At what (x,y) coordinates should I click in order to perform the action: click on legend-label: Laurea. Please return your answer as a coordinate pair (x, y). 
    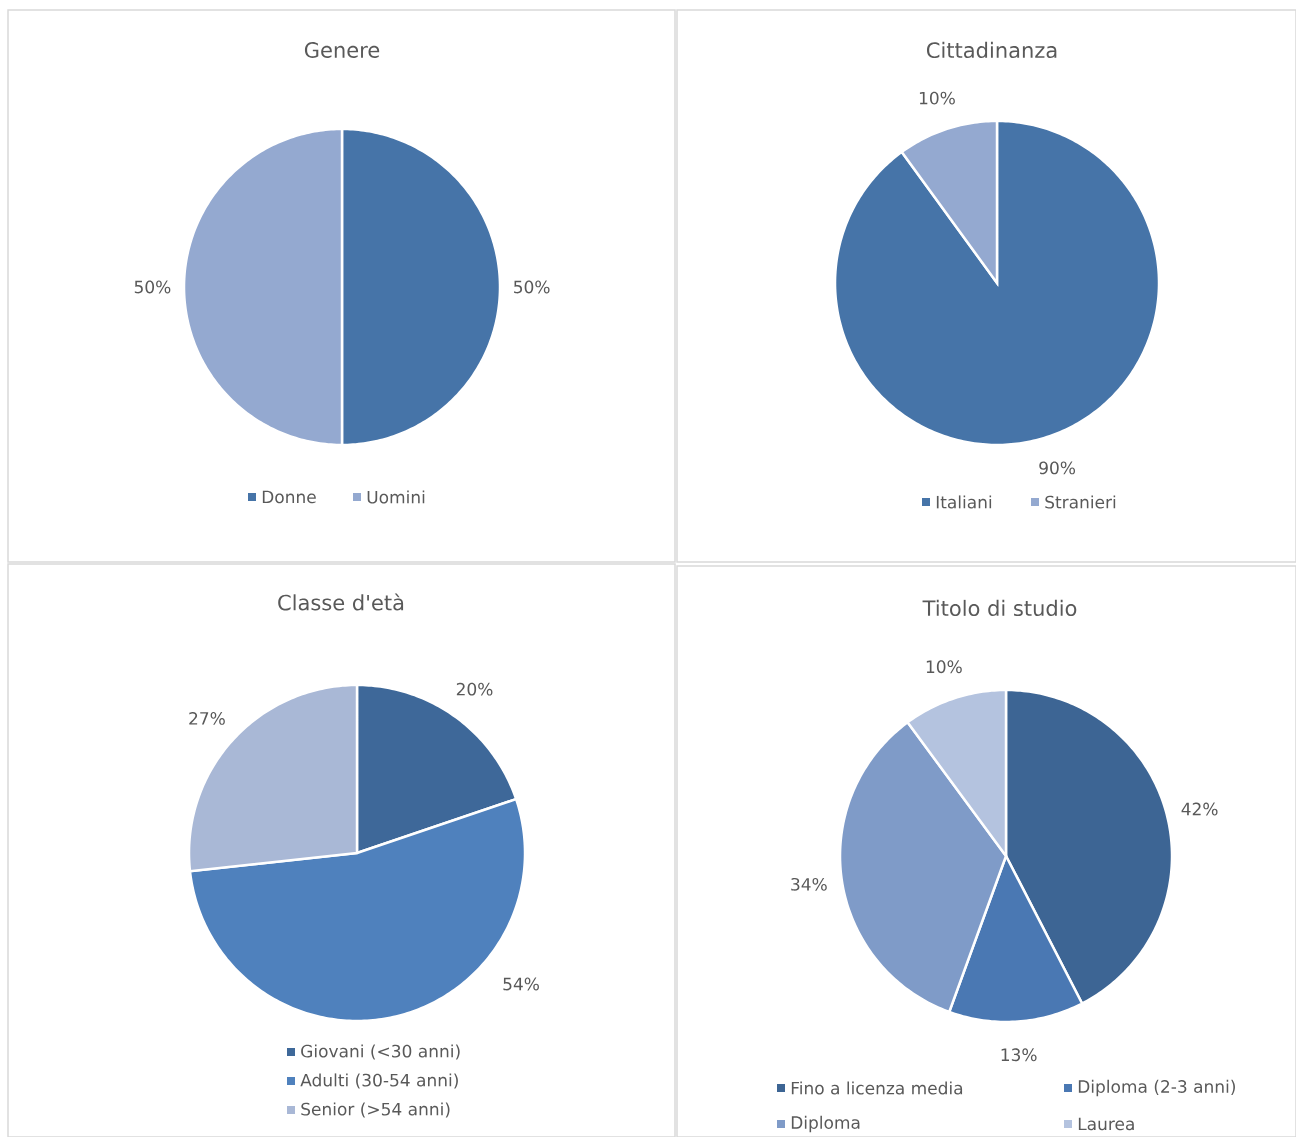
    Looking at the image, I should click on (1106, 1124).